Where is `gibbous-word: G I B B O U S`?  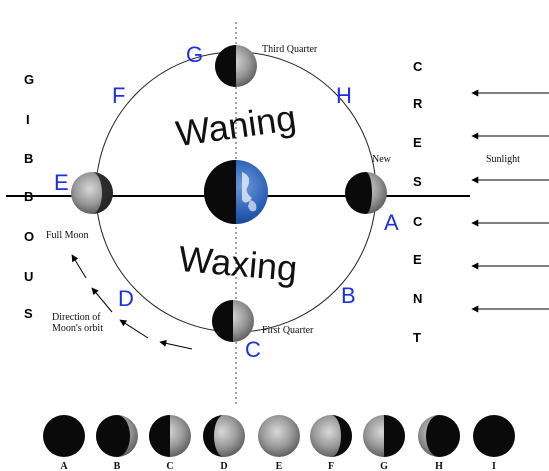
gibbous-word: G I B B O U S is located at coordinates (29, 196).